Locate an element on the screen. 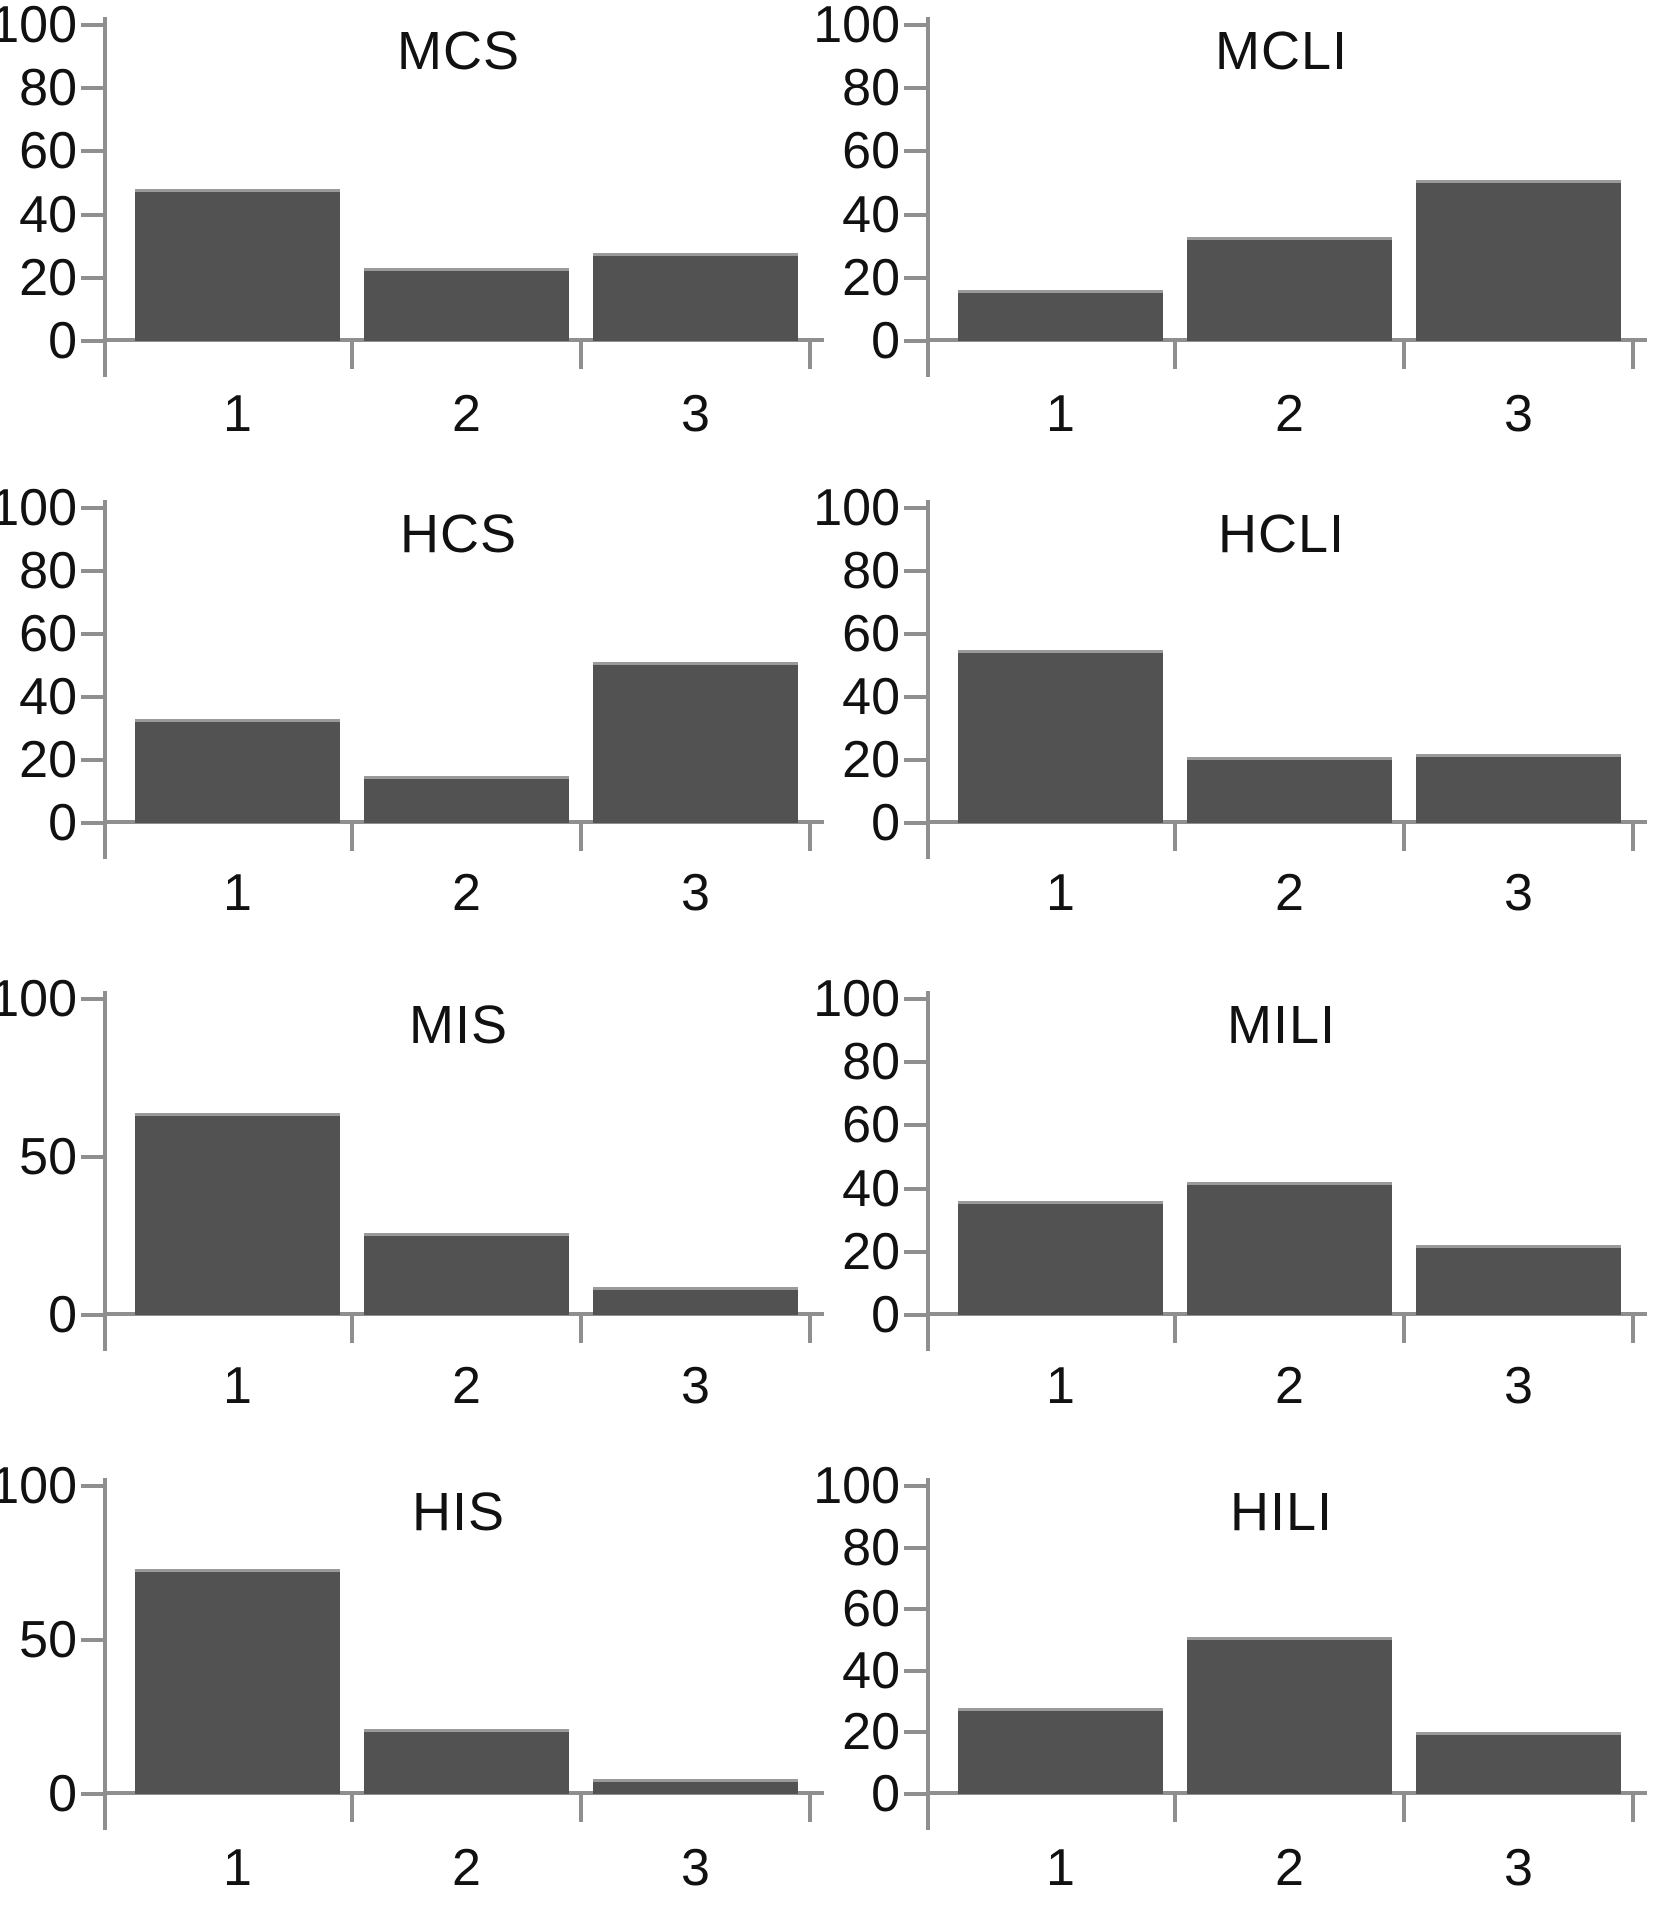 The height and width of the screenshot is (1917, 1673). chart-title: HCS is located at coordinates (458, 534).